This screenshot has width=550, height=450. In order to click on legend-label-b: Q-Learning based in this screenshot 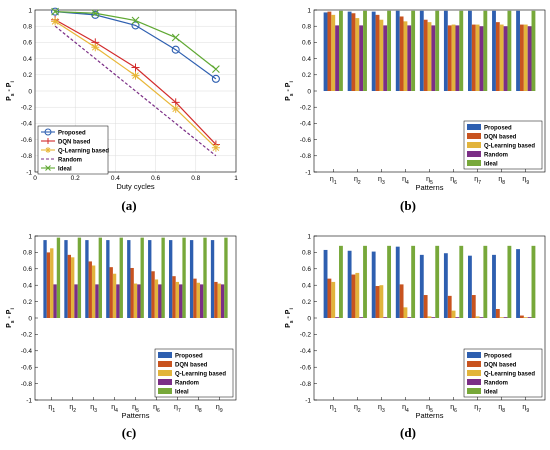, I will do `click(509, 146)`.